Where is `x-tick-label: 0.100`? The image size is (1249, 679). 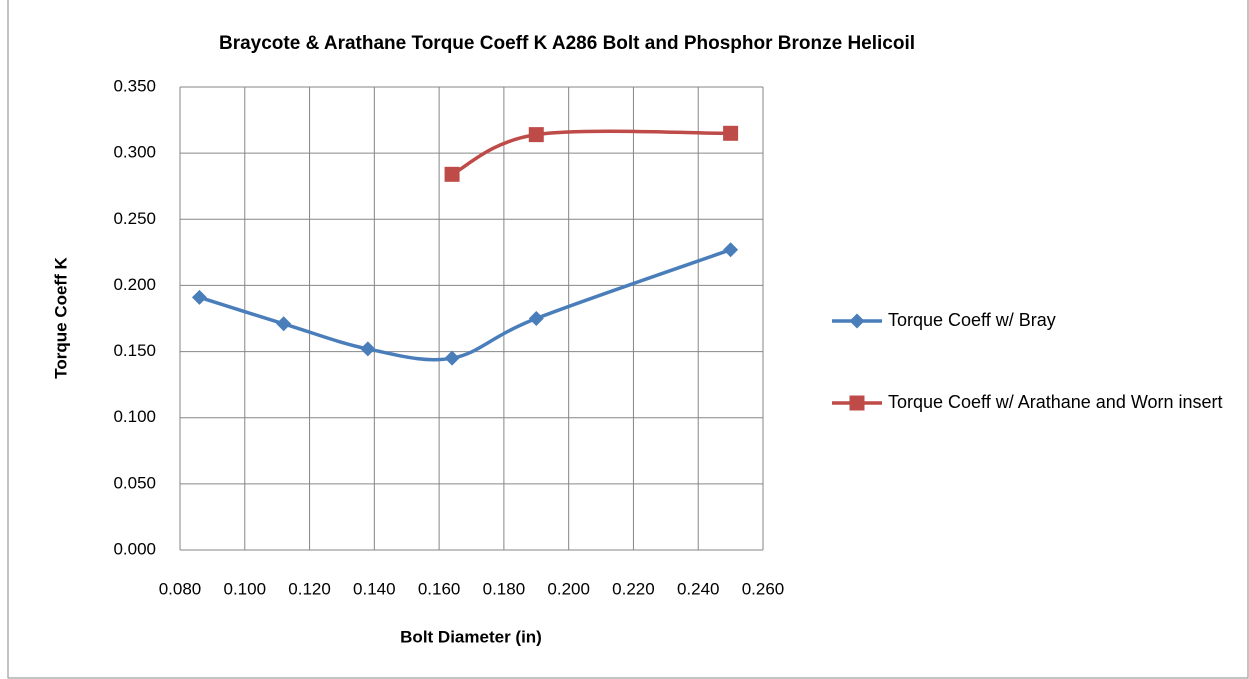 x-tick-label: 0.100 is located at coordinates (245, 588).